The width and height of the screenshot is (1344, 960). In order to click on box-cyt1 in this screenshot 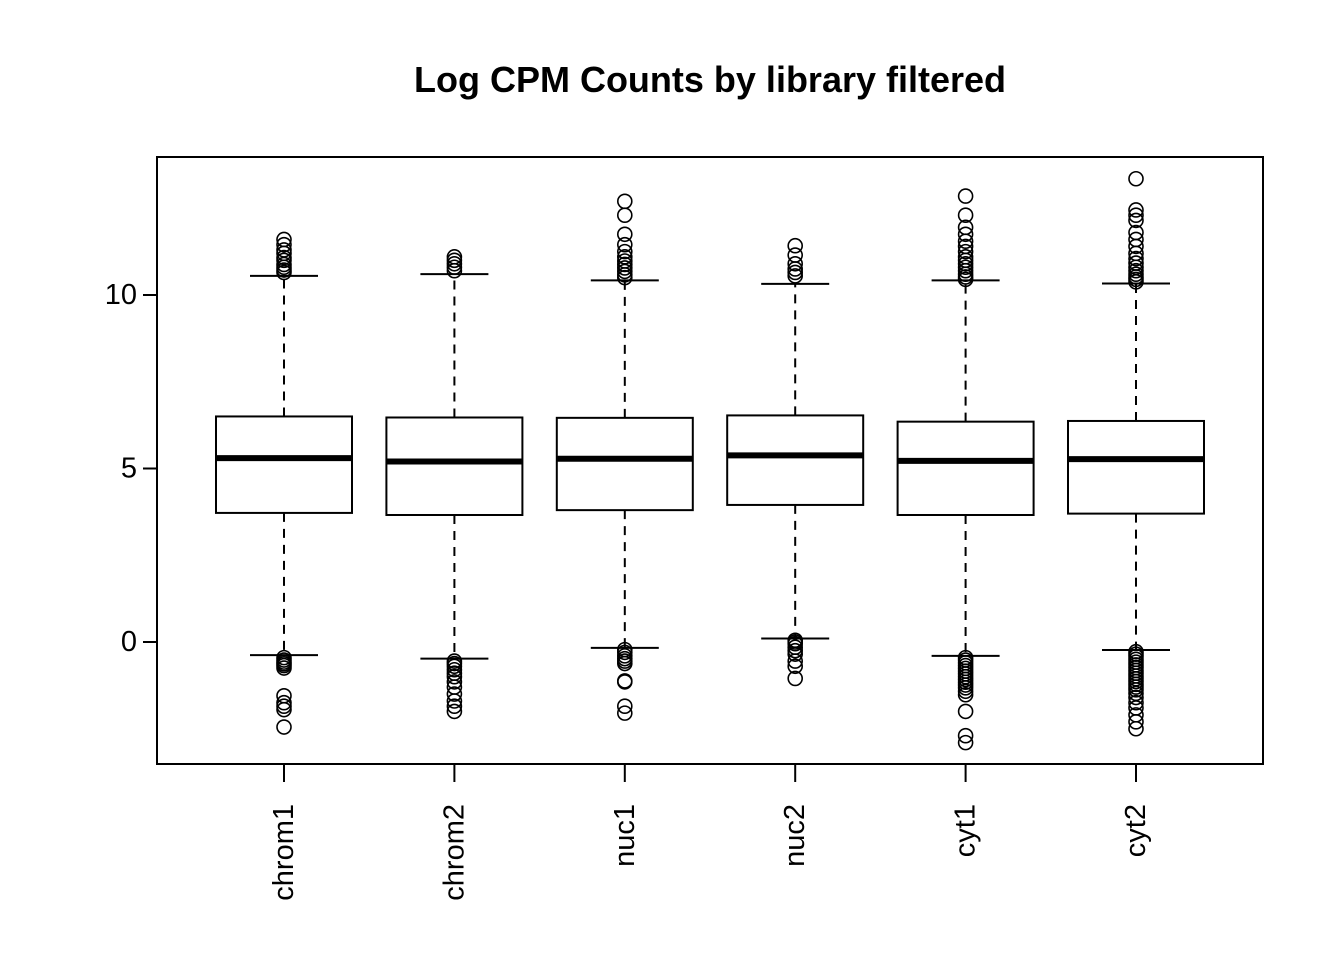, I will do `click(965, 469)`.